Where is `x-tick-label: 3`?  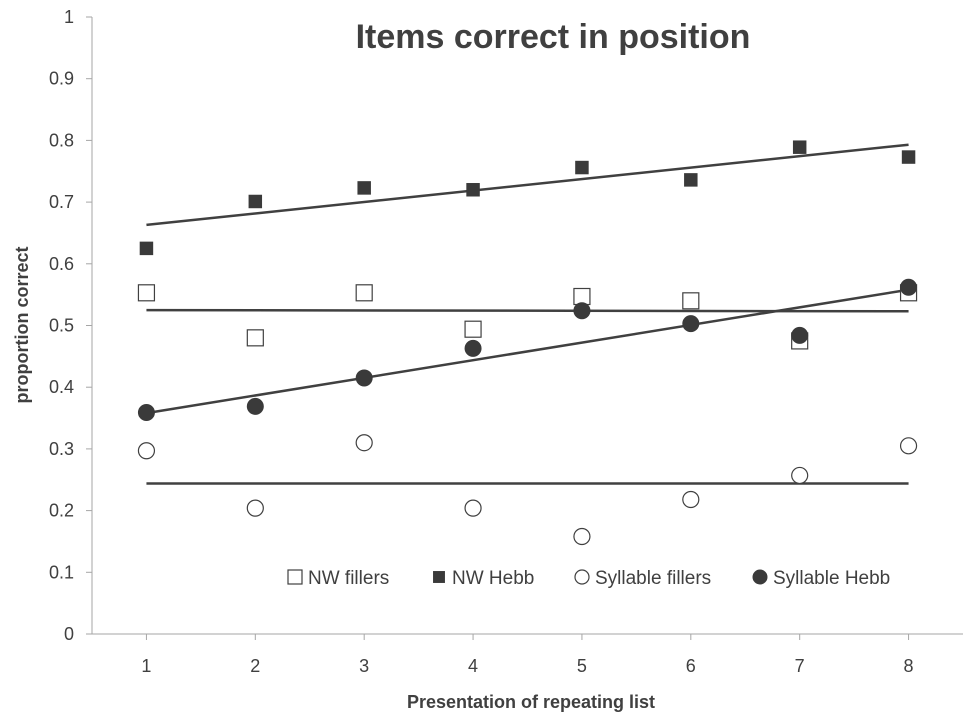
x-tick-label: 3 is located at coordinates (364, 666).